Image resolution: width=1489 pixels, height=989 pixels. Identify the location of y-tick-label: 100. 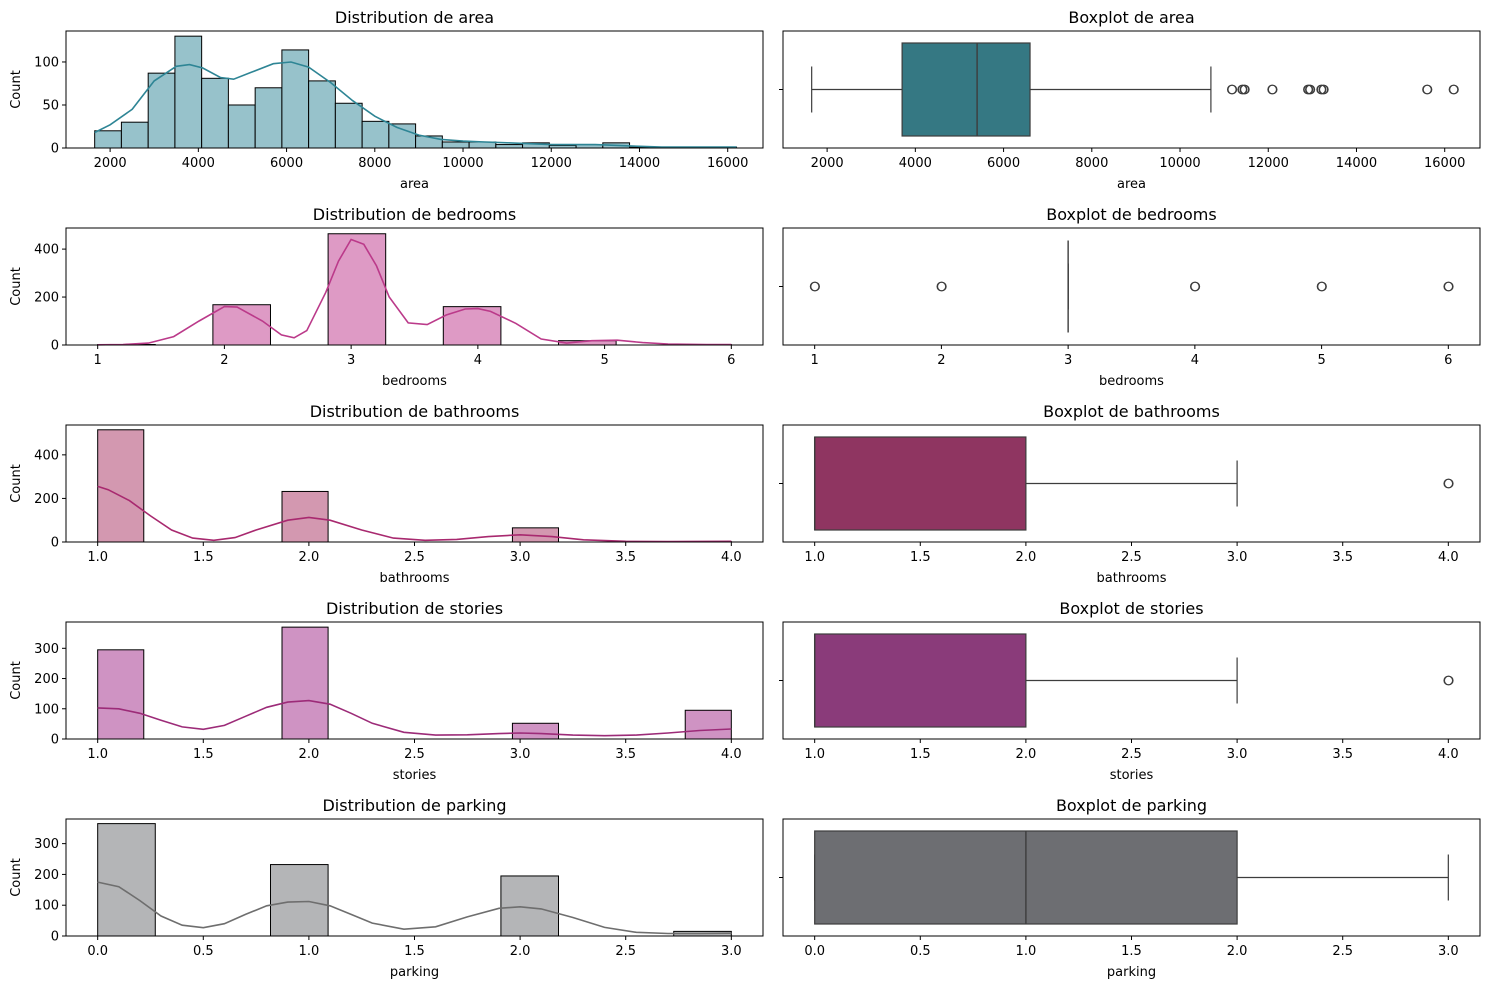
(46, 62).